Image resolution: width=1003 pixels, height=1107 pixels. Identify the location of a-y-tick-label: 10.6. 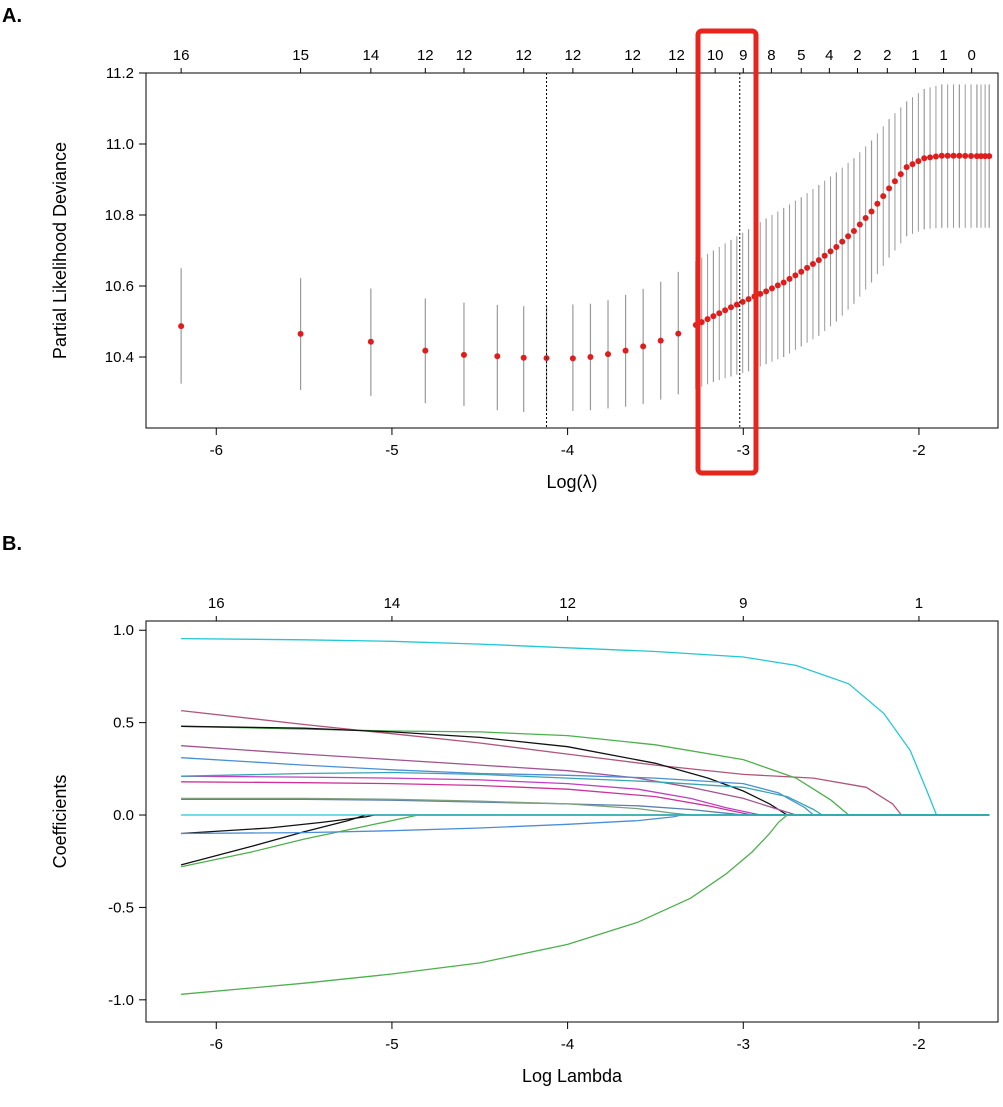
(119, 286).